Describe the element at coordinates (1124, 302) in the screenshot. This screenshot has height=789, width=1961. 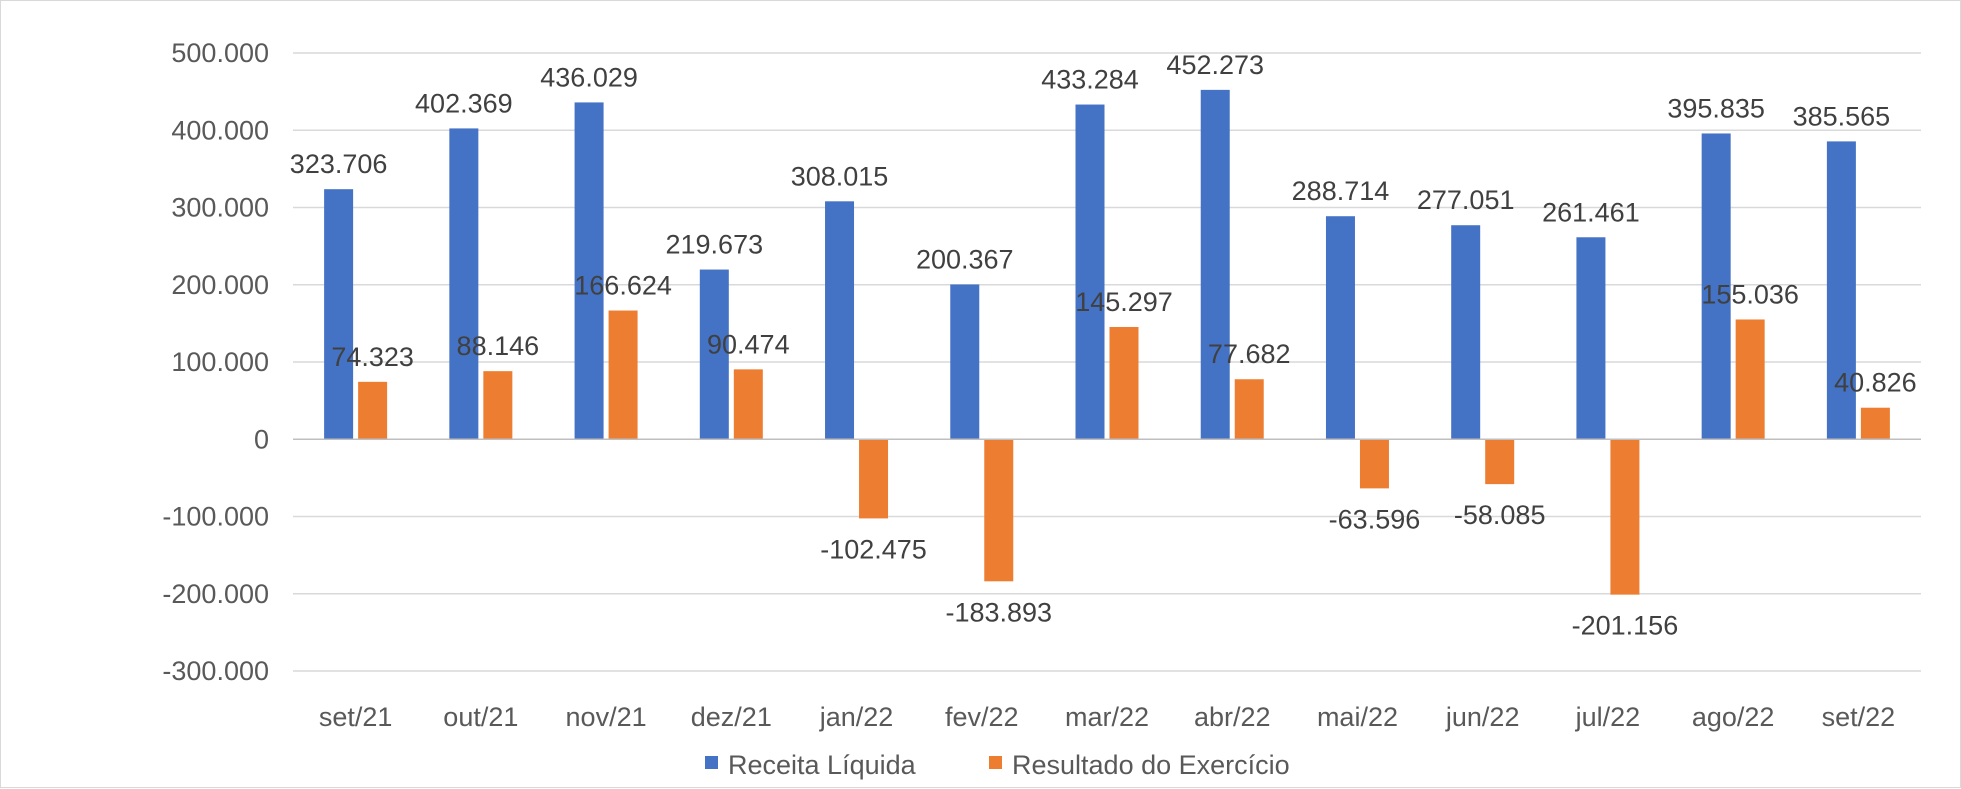
I see `data-label-resultado: 145.297` at that location.